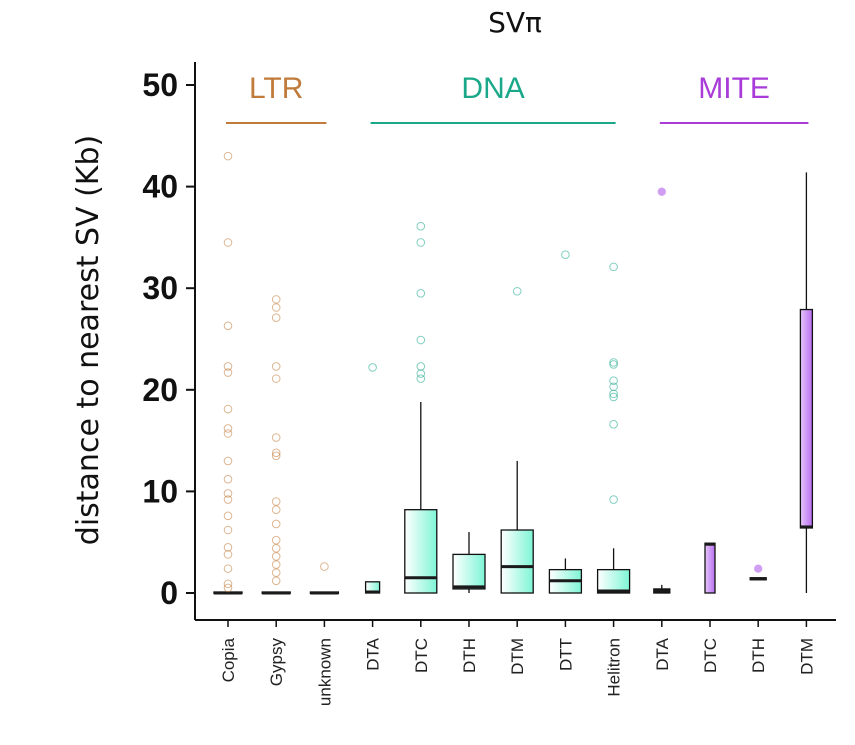  What do you see at coordinates (160, 491) in the screenshot?
I see `y-tick-label: 10` at bounding box center [160, 491].